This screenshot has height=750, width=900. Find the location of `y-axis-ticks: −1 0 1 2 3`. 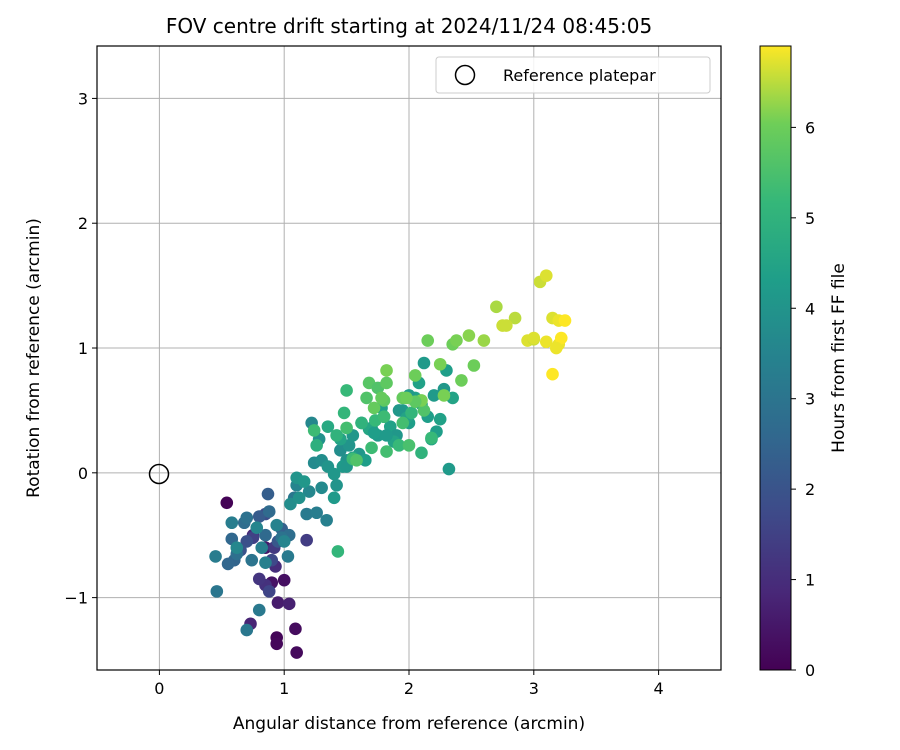

y-axis-ticks: −1 0 1 2 3 is located at coordinates (80, 348).